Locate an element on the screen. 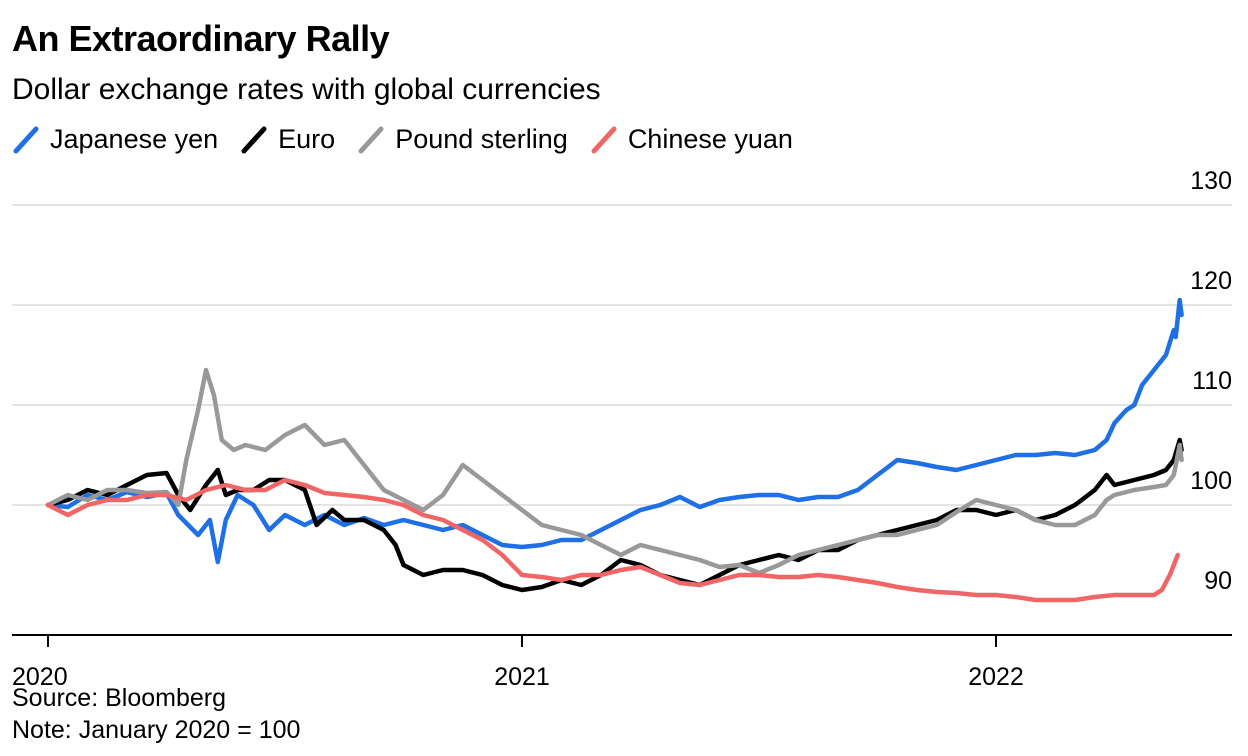 Image resolution: width=1248 pixels, height=756 pixels. legend-swatch-japanese-yen is located at coordinates (26, 139).